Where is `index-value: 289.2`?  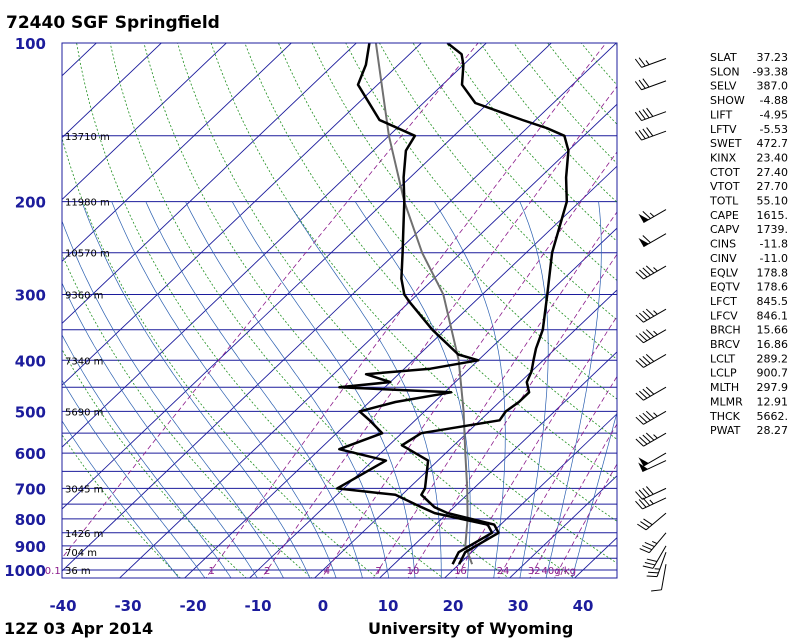
index-value: 289.2 is located at coordinates (773, 358).